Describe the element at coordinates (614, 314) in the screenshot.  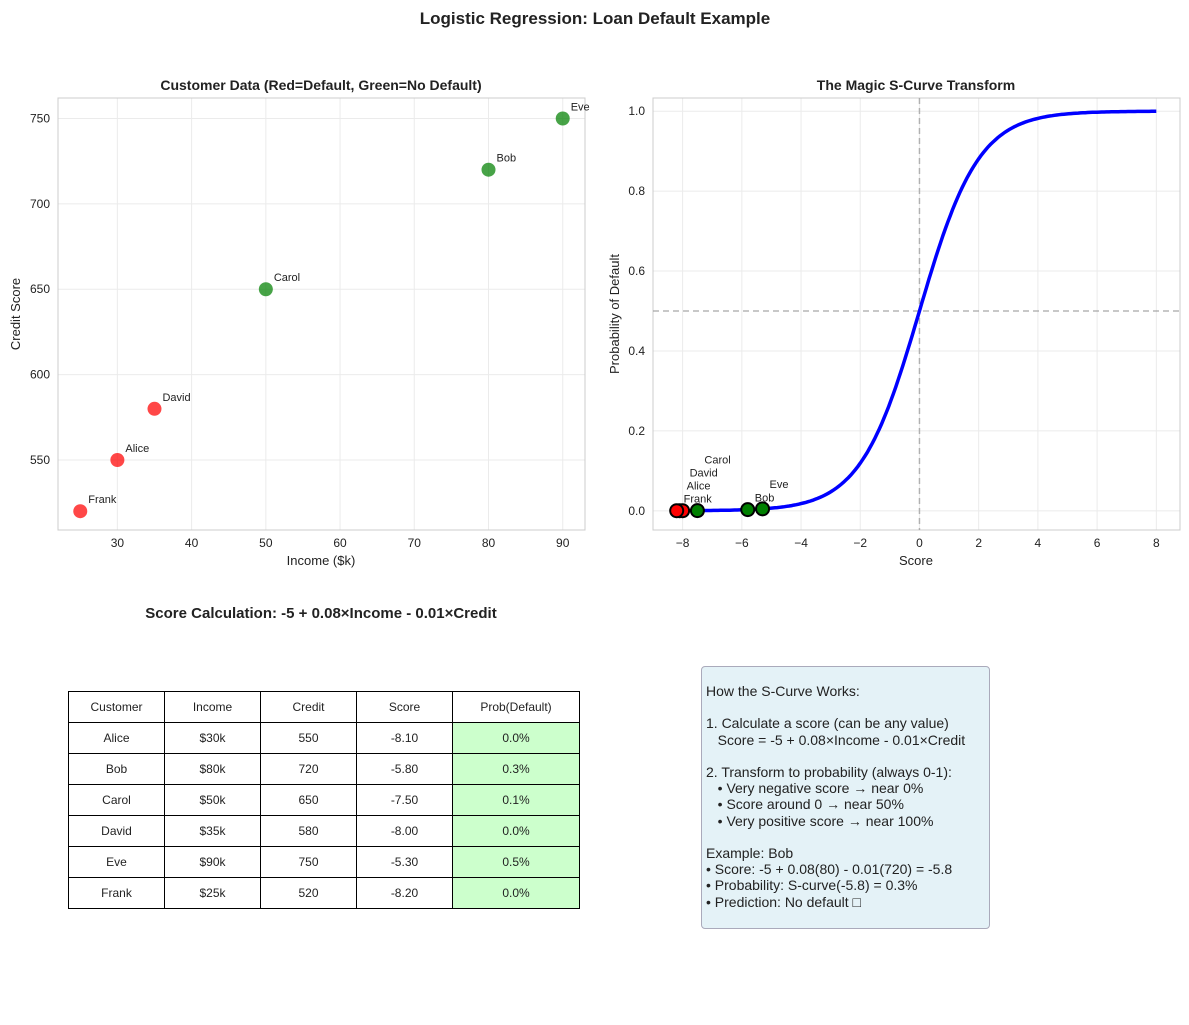
I see `scurve-ylabel: Probability of Default` at that location.